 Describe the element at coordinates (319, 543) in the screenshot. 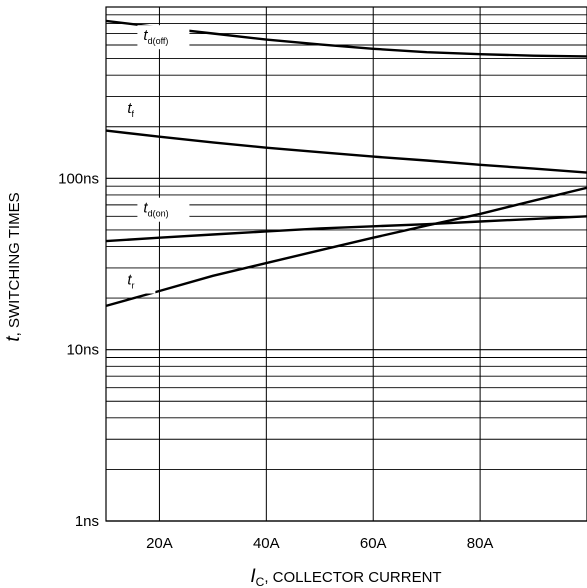

I see `x-tick-labels: 20A 40A 60A 80A` at that location.